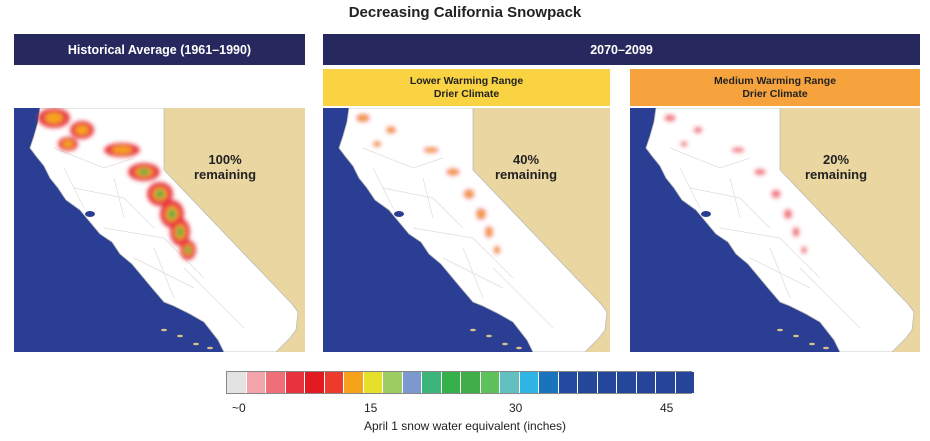 The height and width of the screenshot is (441, 930). I want to click on future-band-label: 2070–2099, so click(621, 49).